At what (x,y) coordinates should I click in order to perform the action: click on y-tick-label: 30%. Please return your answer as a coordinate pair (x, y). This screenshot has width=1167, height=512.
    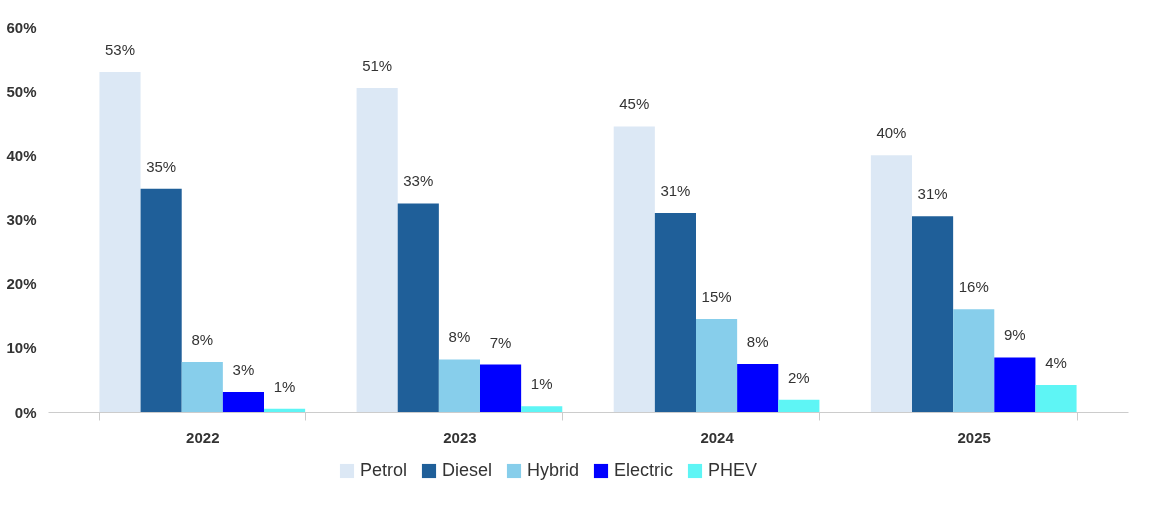
    Looking at the image, I should click on (21, 219).